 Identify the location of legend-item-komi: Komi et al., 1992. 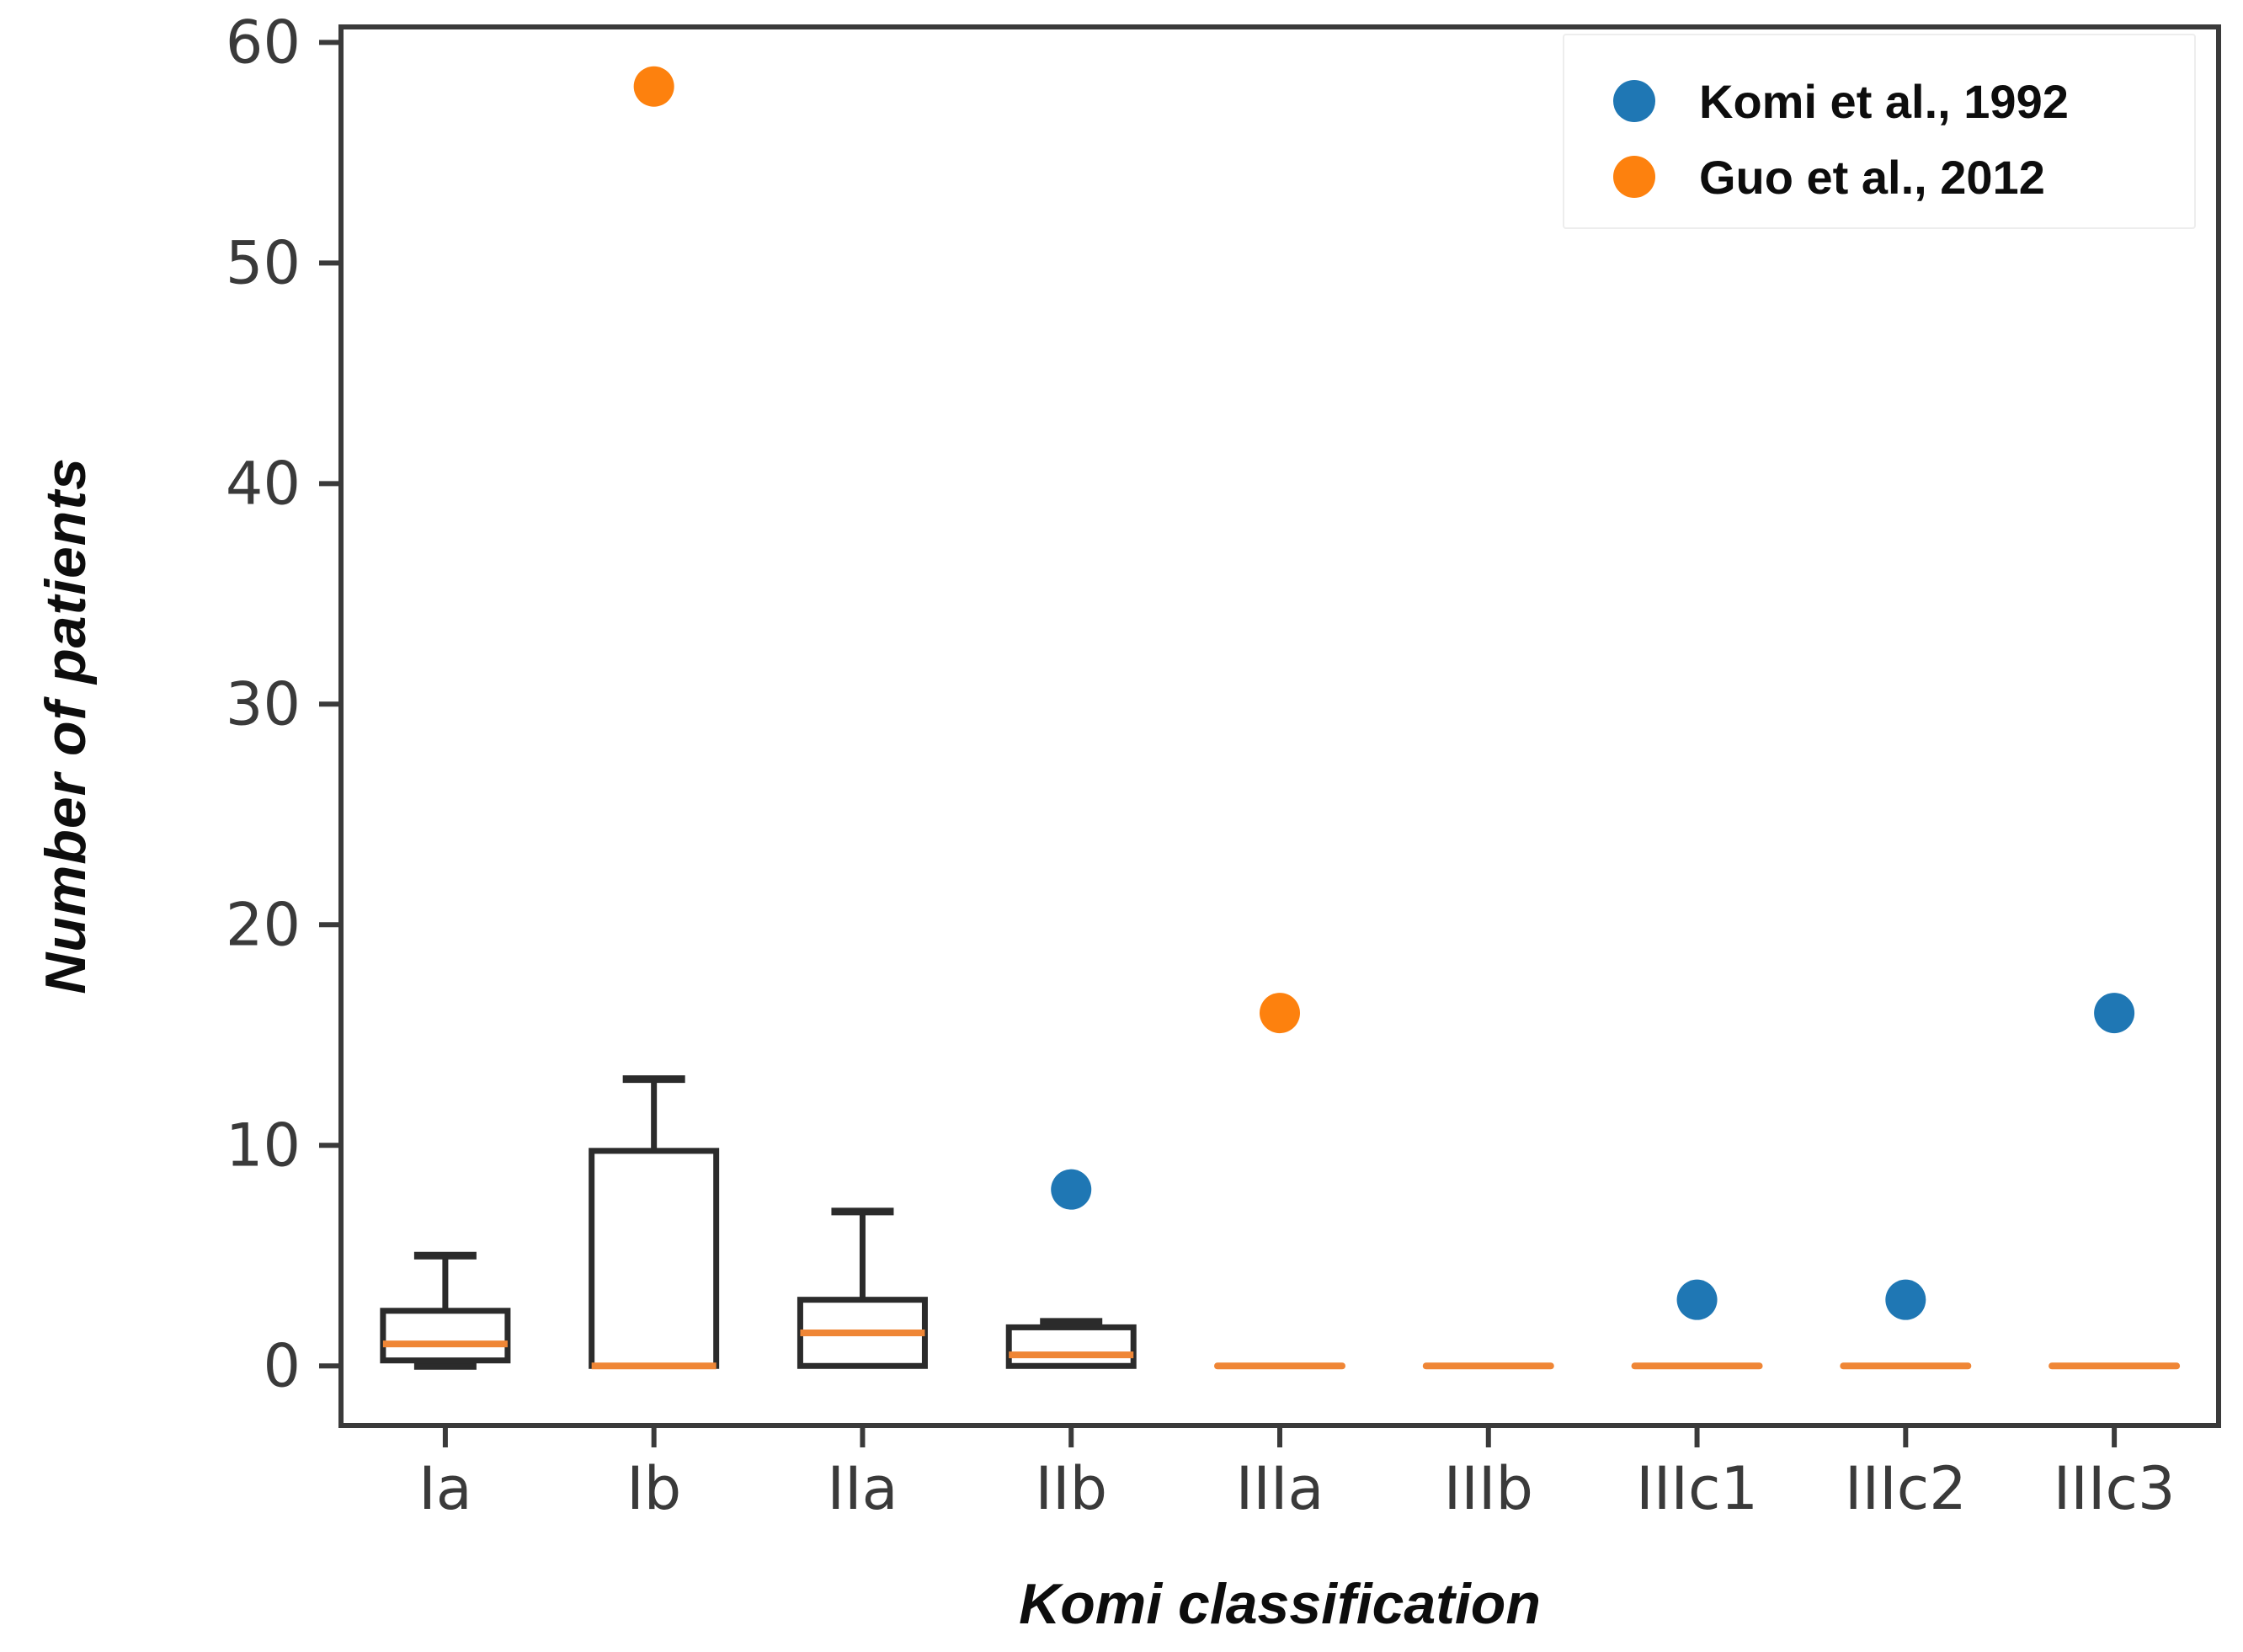
(1879, 101).